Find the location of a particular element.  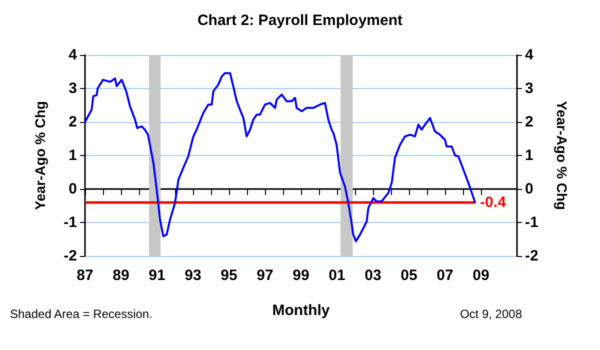

x-tick-label: 05 is located at coordinates (409, 275).